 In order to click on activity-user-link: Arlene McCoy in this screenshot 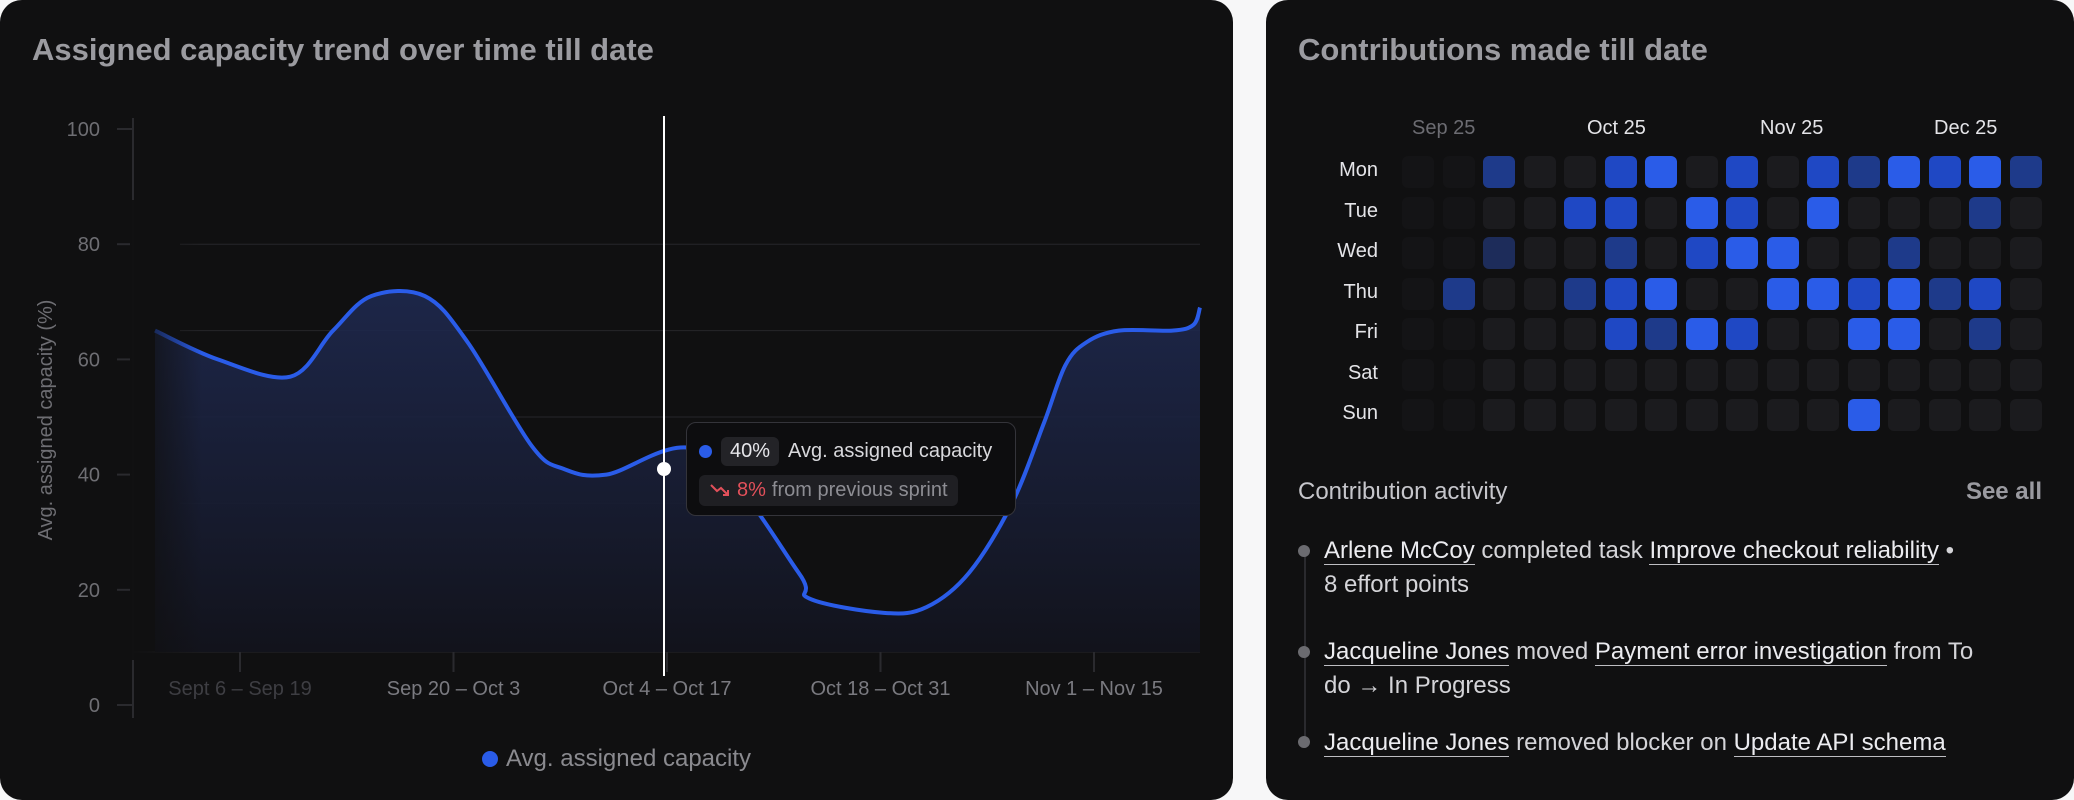, I will do `click(1399, 551)`.